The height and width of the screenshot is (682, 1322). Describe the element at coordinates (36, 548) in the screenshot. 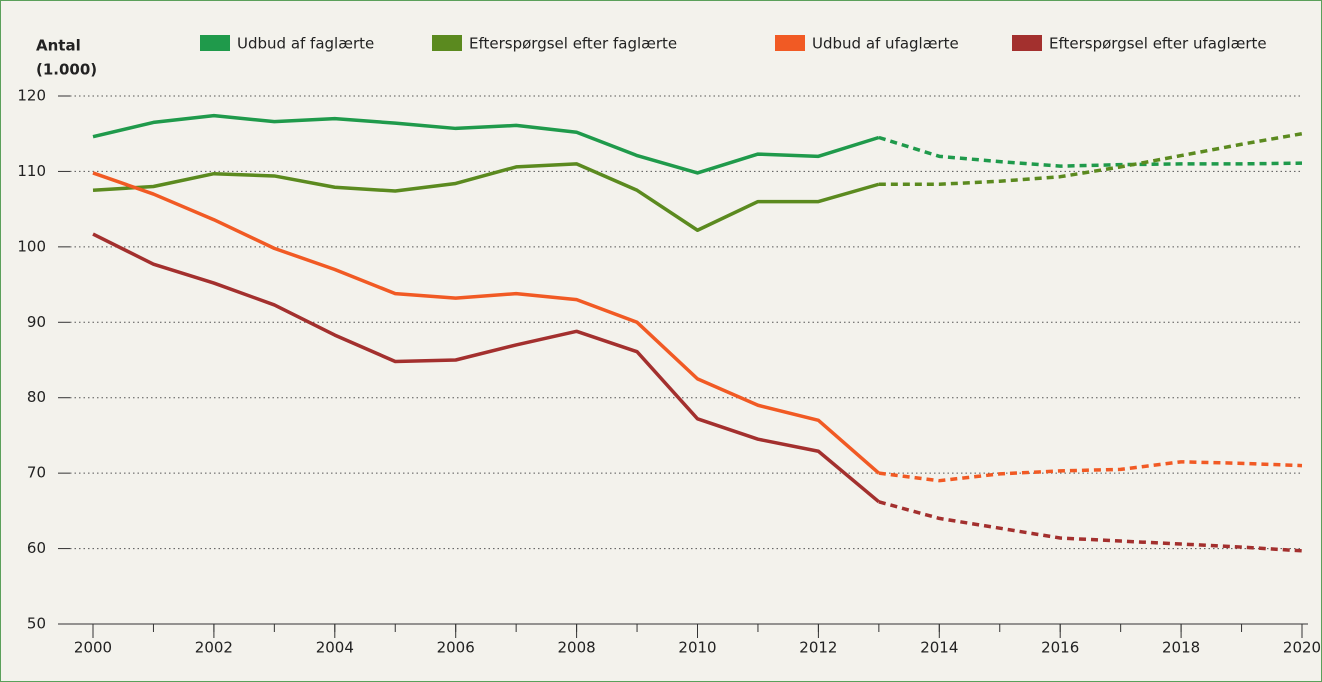

I see `y-tick-label: 60` at that location.